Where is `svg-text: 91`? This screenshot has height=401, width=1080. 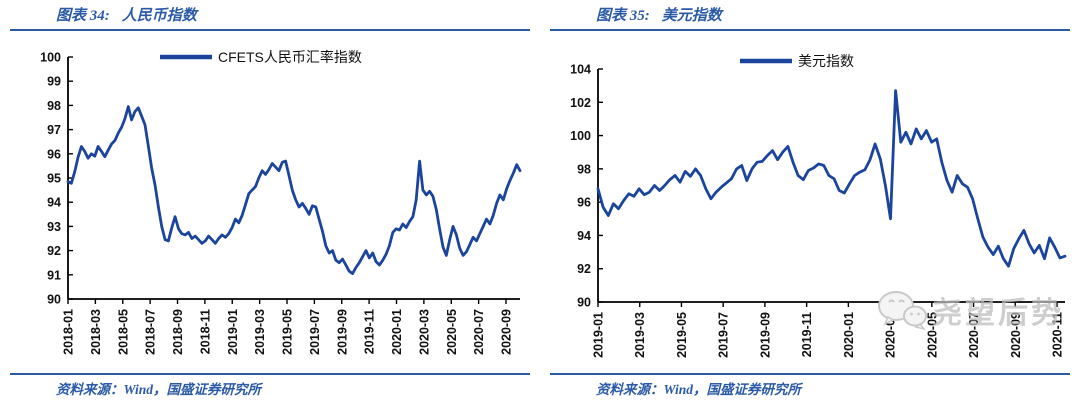 svg-text: 91 is located at coordinates (54, 275).